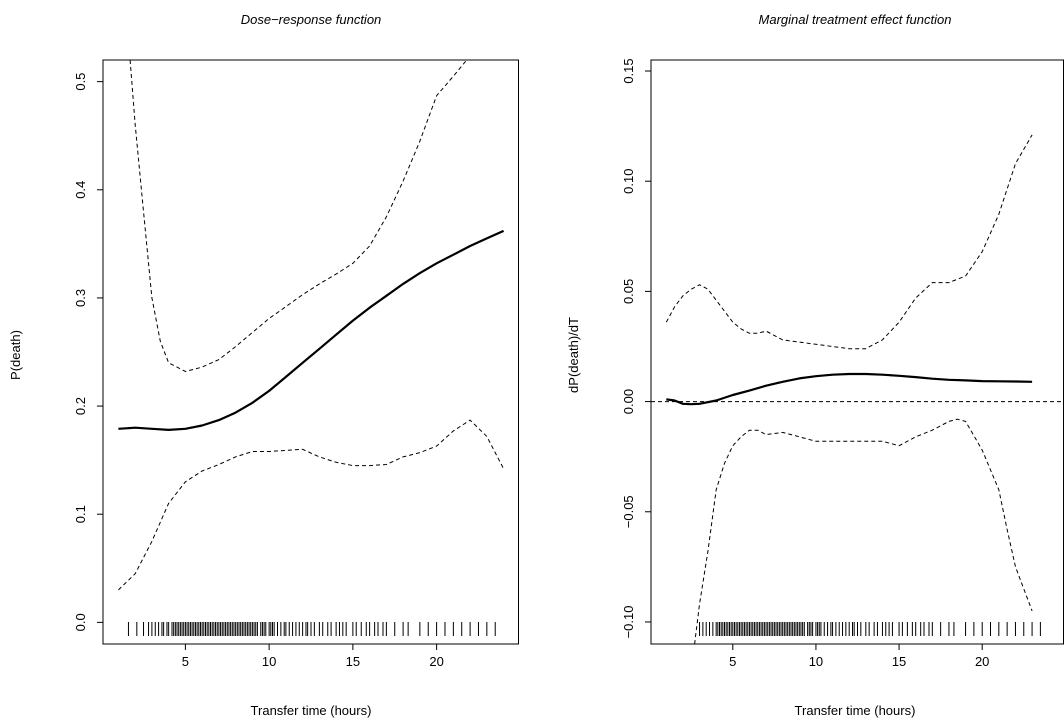 The width and height of the screenshot is (1064, 724). I want to click on y-tick-label: 0.05, so click(628, 291).